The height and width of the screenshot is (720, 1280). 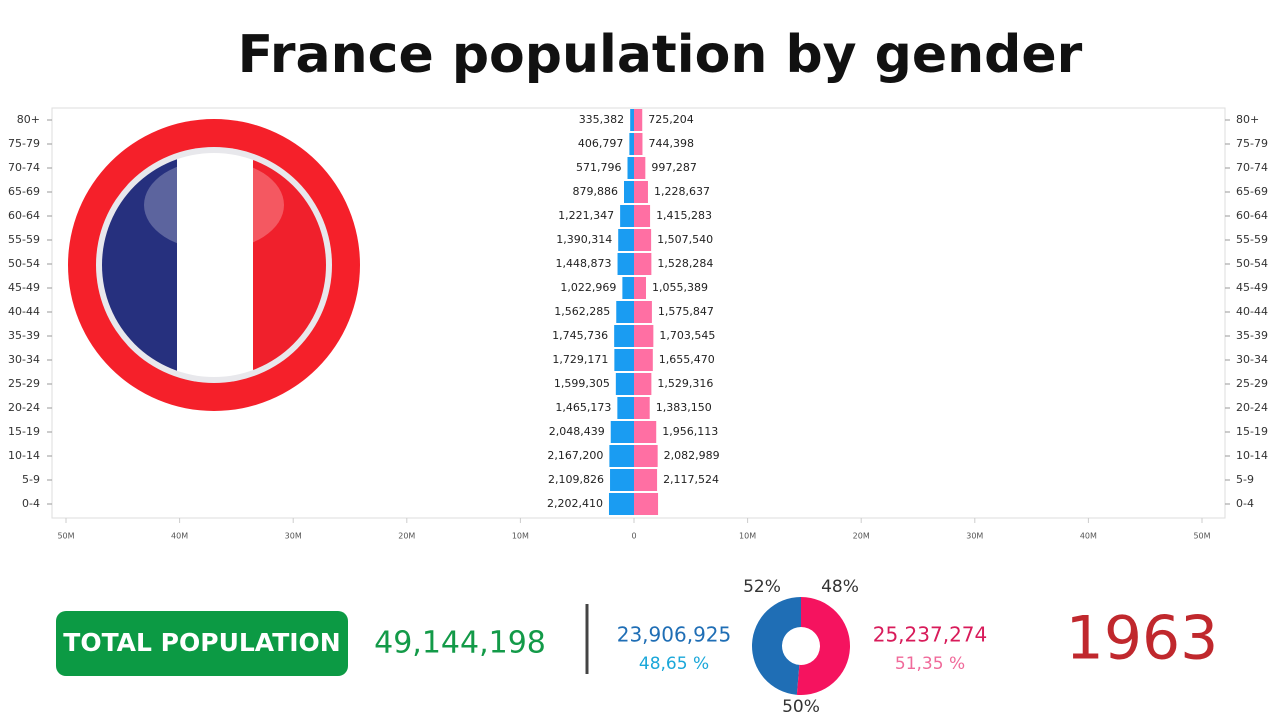 I want to click on value-label: 1,448,873, so click(x=584, y=263).